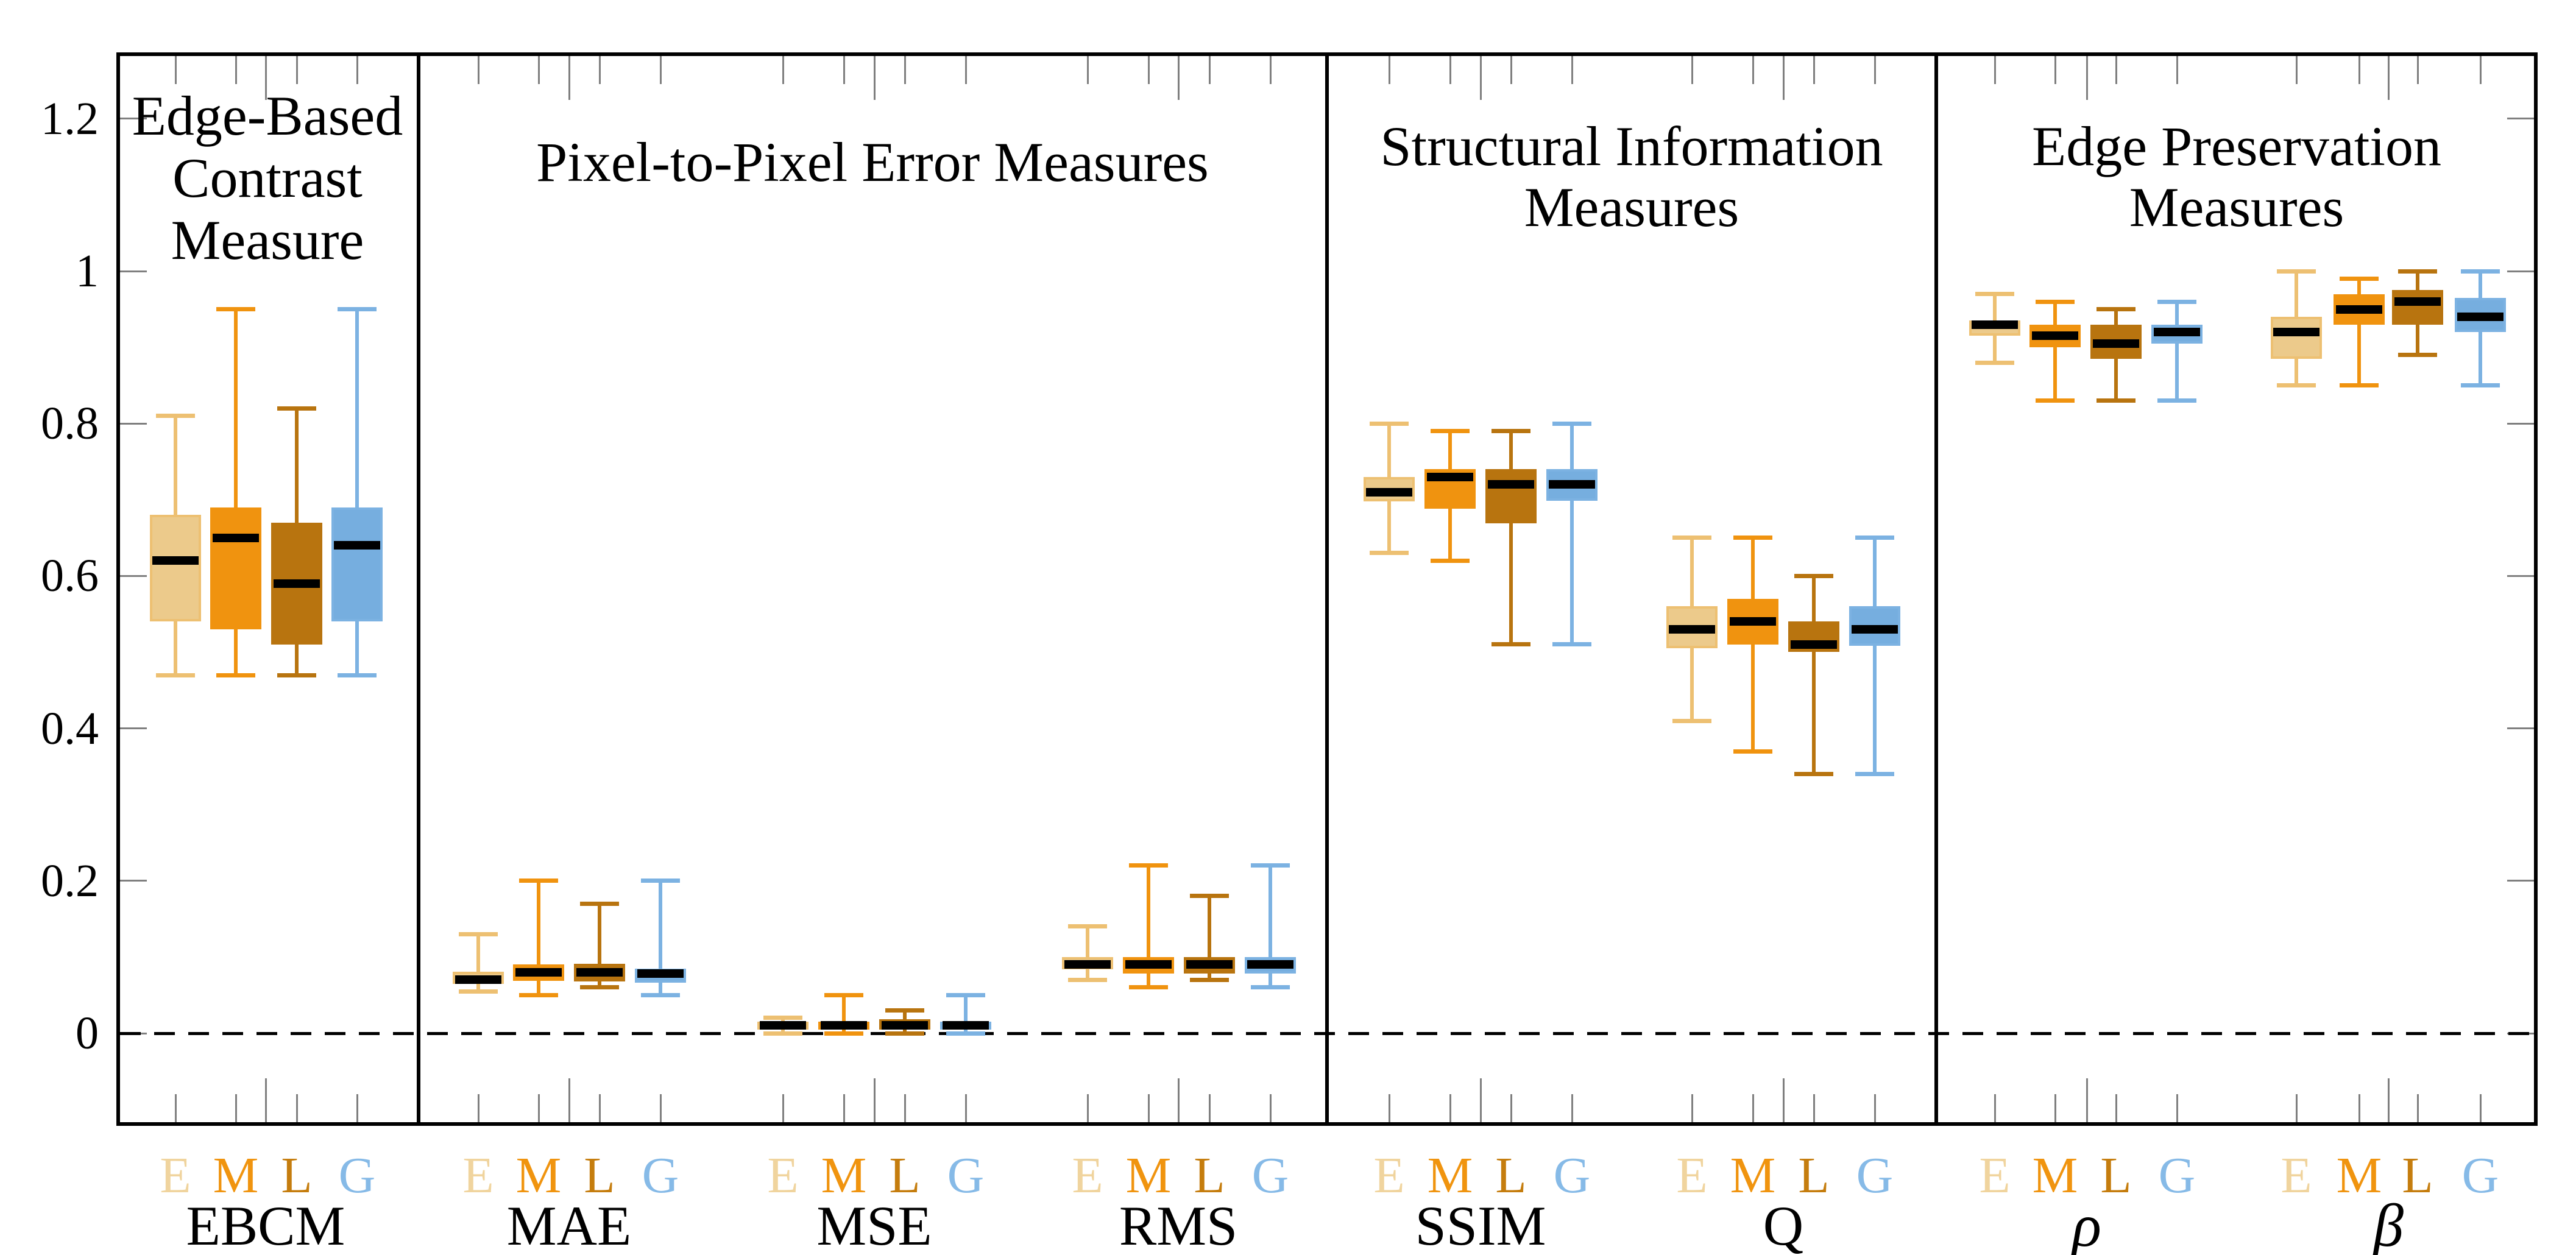  Describe the element at coordinates (660, 973) in the screenshot. I see `median-MAE-G` at that location.